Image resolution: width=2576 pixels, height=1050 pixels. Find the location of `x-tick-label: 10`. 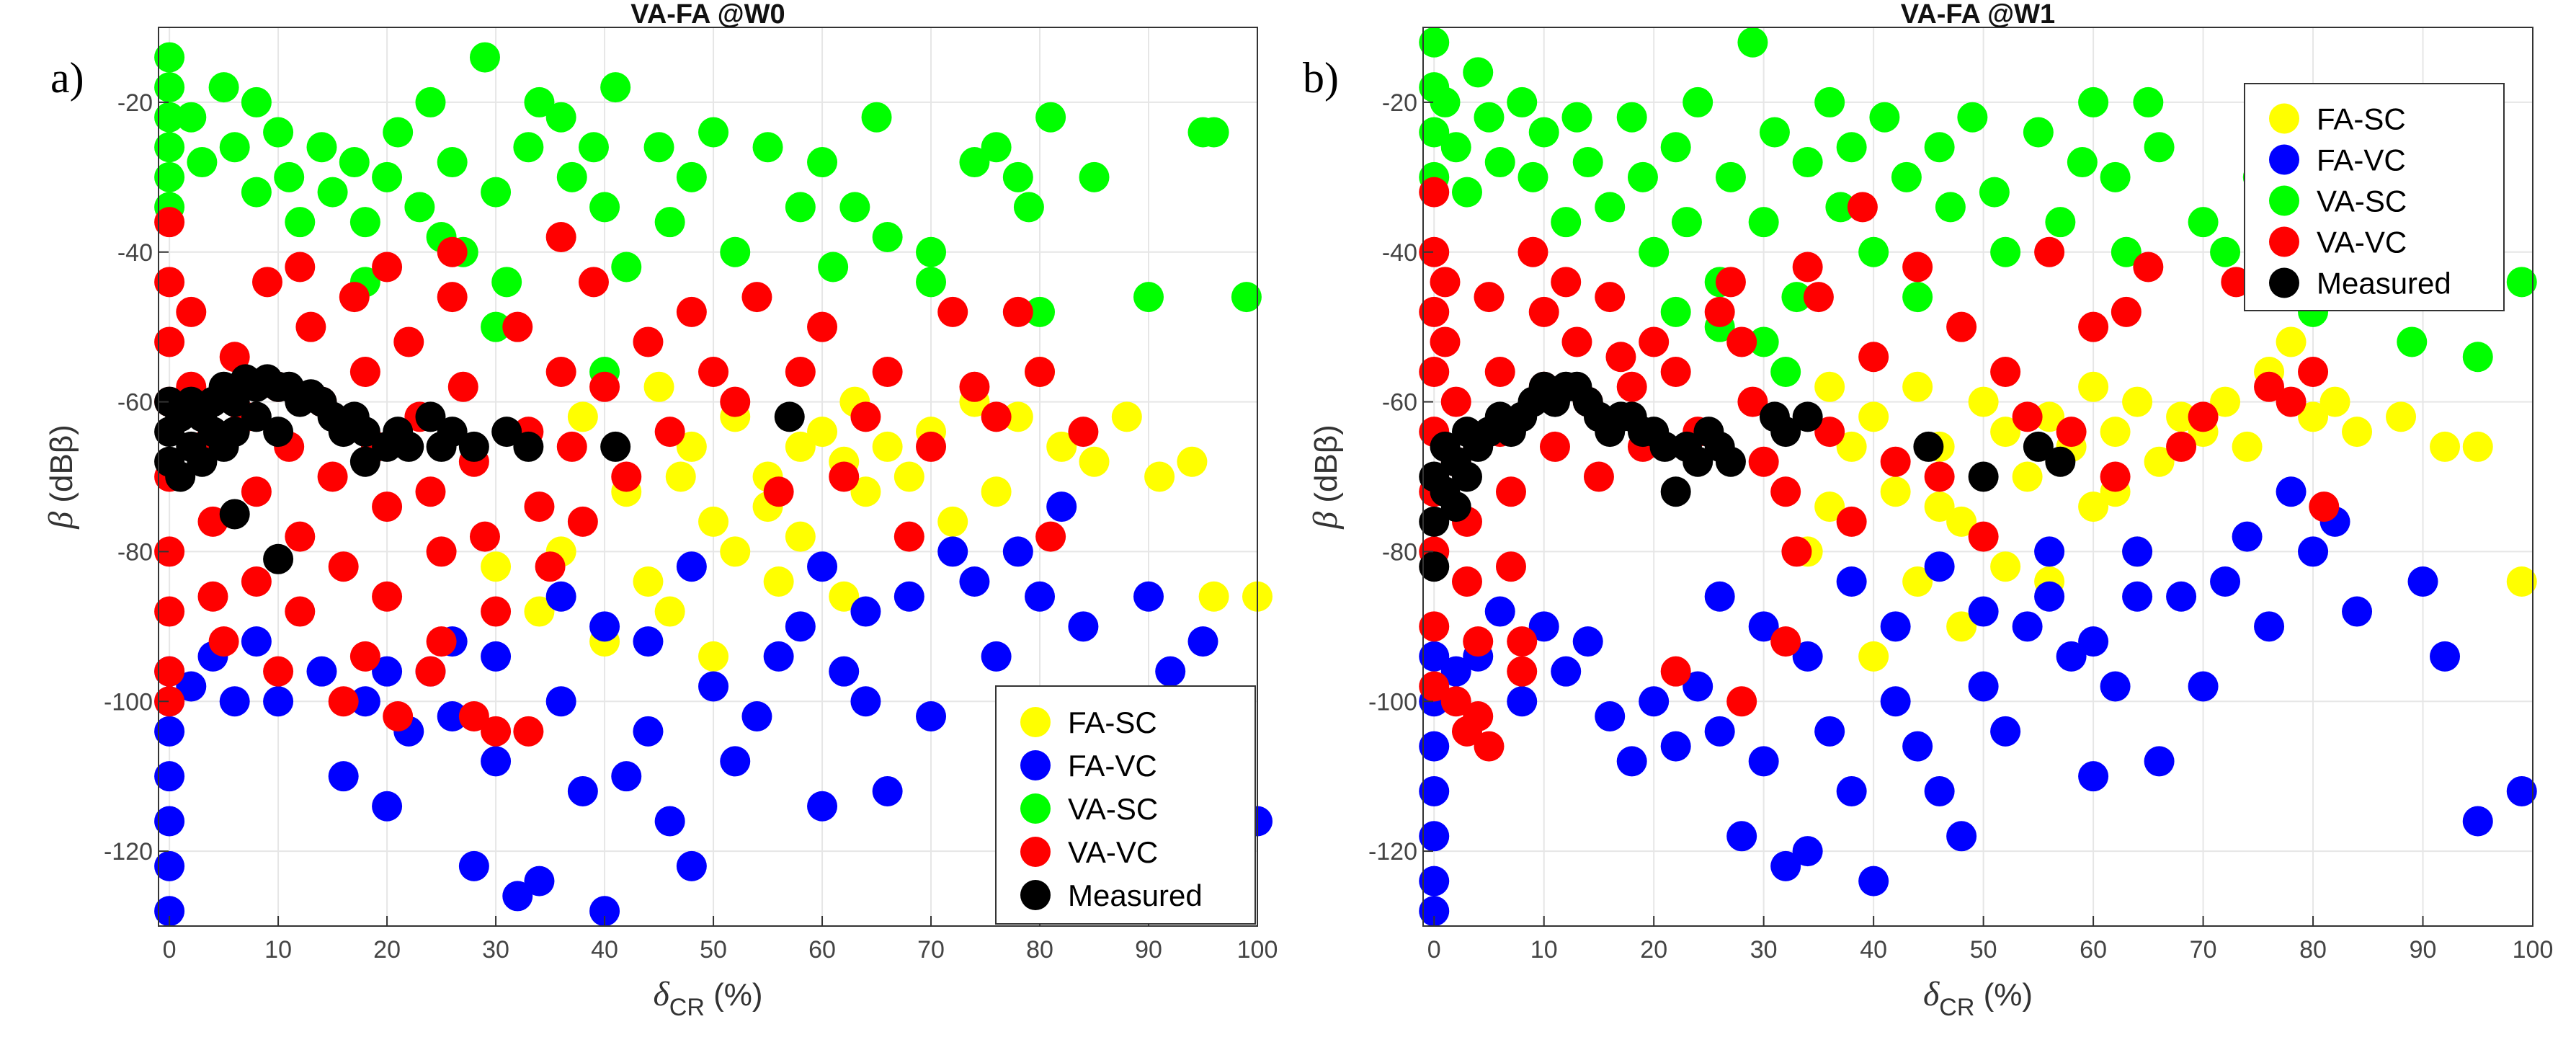

x-tick-label: 10 is located at coordinates (1544, 950).